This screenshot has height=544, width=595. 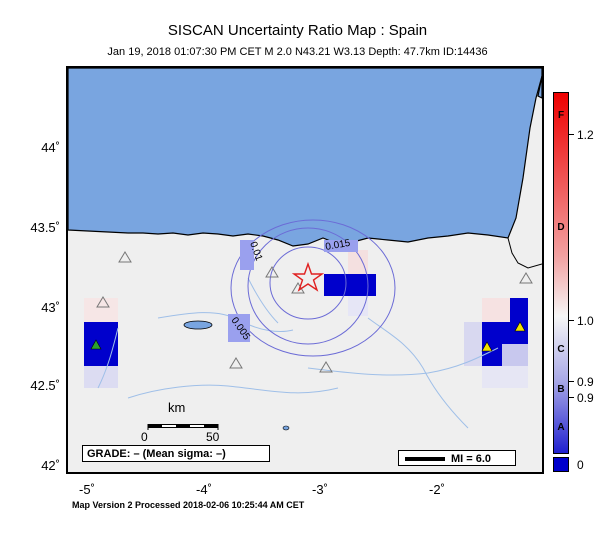 I want to click on lon-label: -2˚, so click(x=437, y=489).